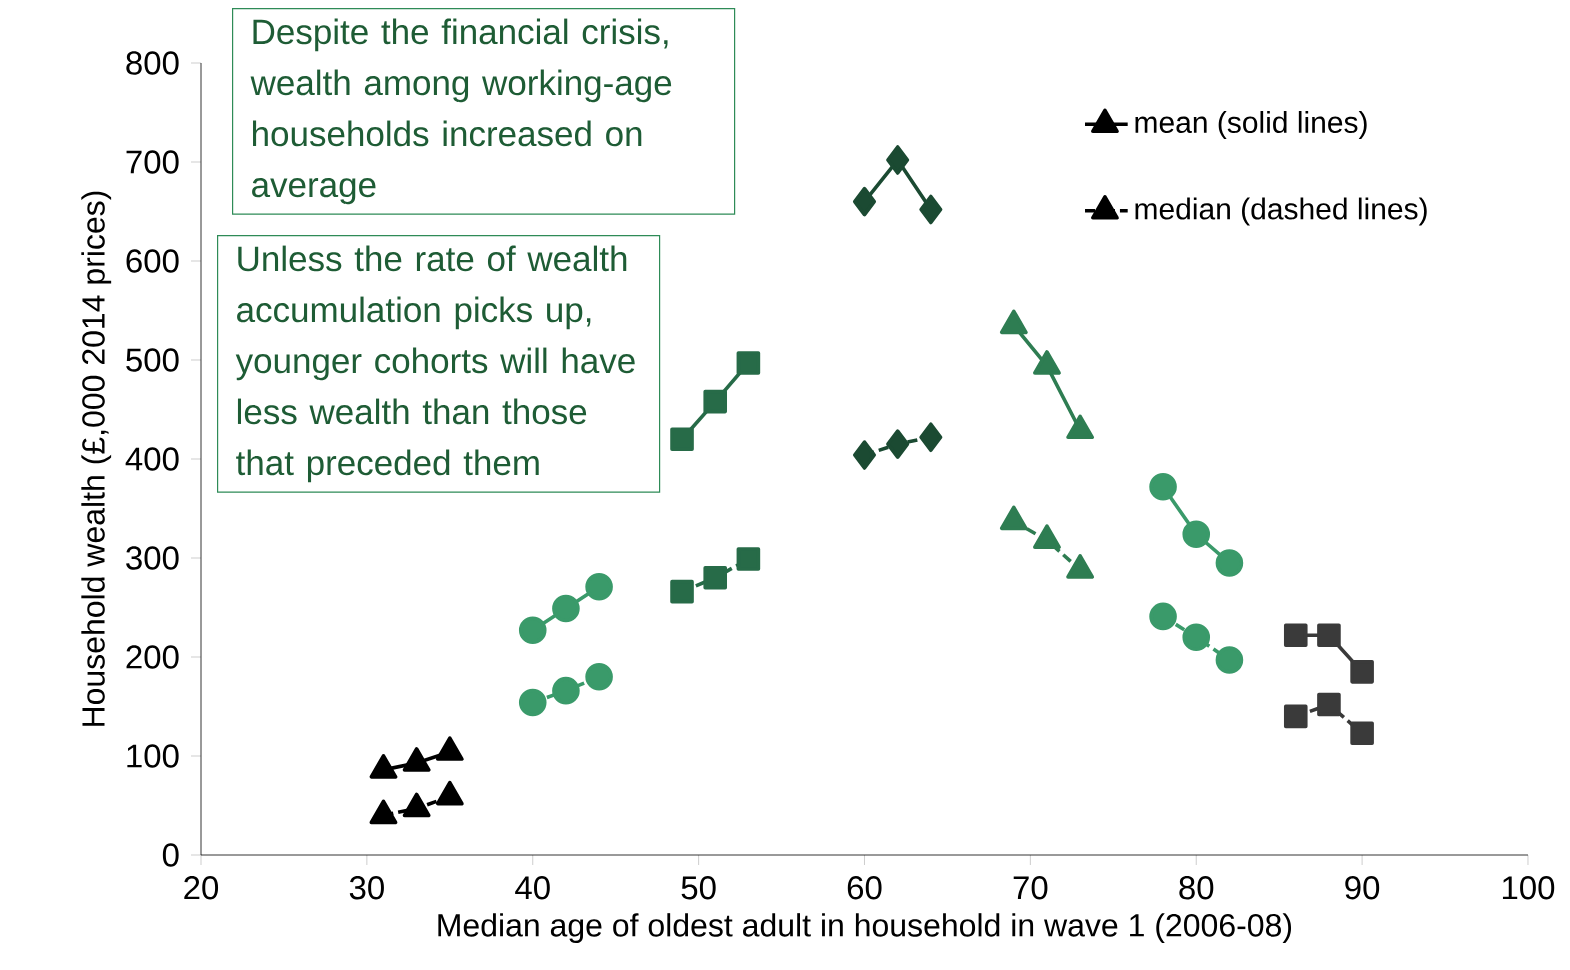 This screenshot has height=970, width=1570. What do you see at coordinates (865, 928) in the screenshot?
I see `x-axis-title: Median age of oldest adult in household in wave 1 (2006-08)` at bounding box center [865, 928].